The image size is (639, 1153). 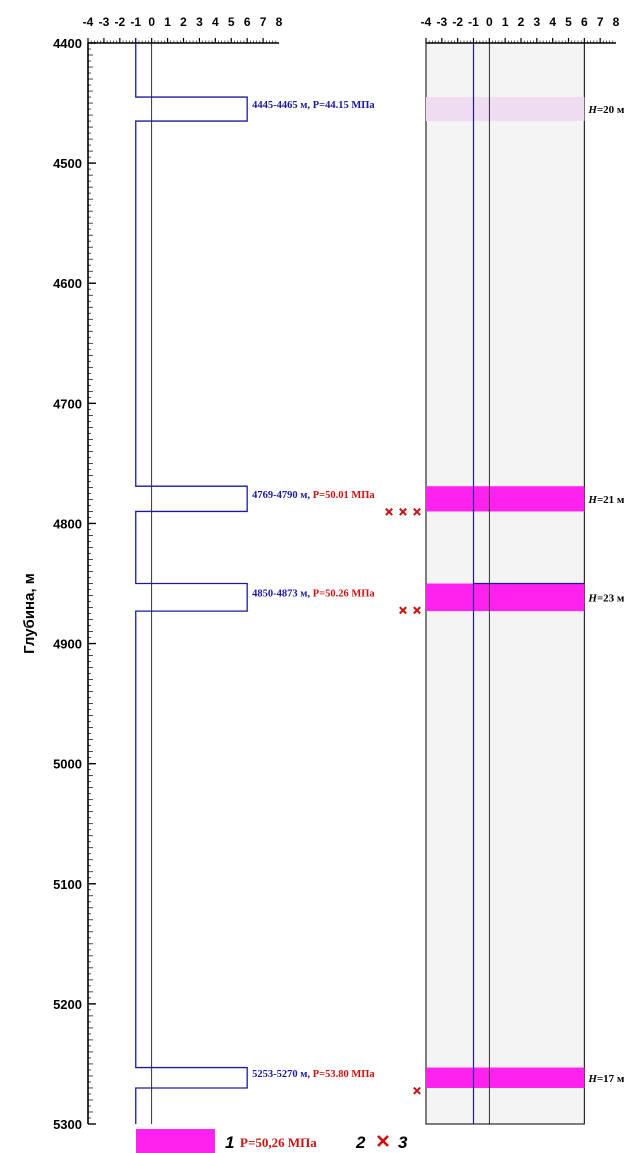 What do you see at coordinates (279, 22) in the screenshot?
I see `left-x-tick-label: 8` at bounding box center [279, 22].